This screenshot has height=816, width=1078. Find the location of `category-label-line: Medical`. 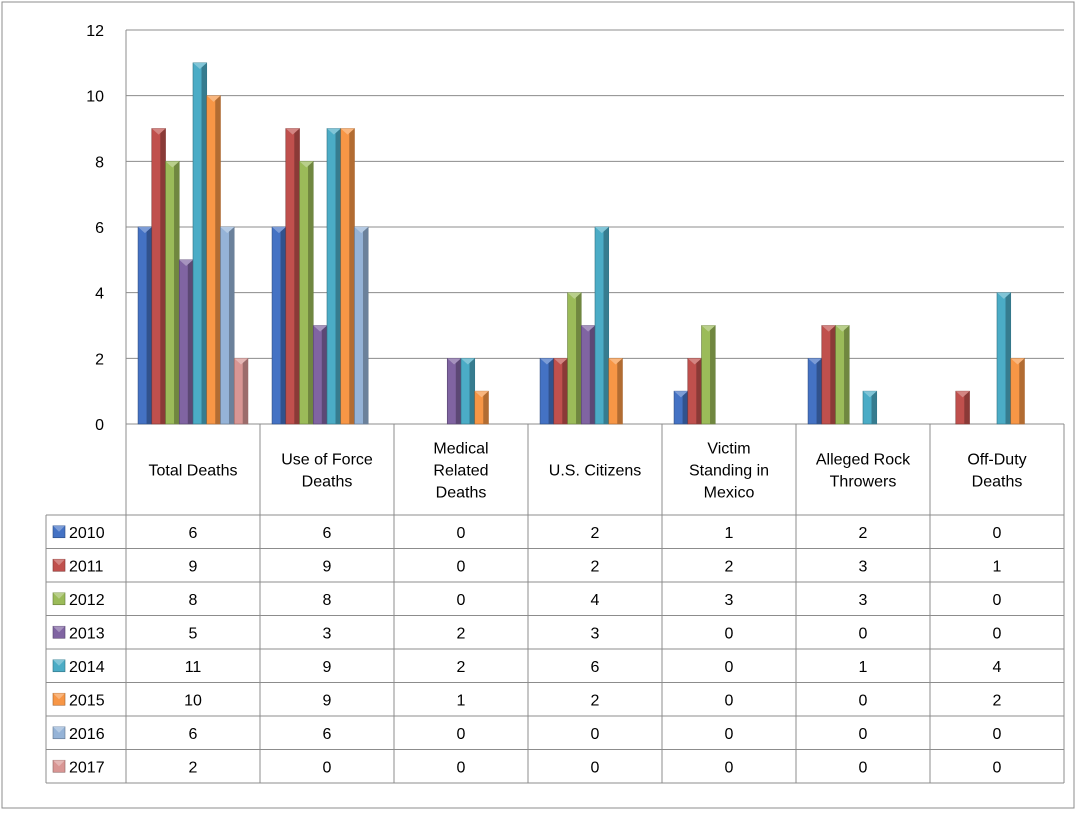

category-label-line: Medical is located at coordinates (460, 449).